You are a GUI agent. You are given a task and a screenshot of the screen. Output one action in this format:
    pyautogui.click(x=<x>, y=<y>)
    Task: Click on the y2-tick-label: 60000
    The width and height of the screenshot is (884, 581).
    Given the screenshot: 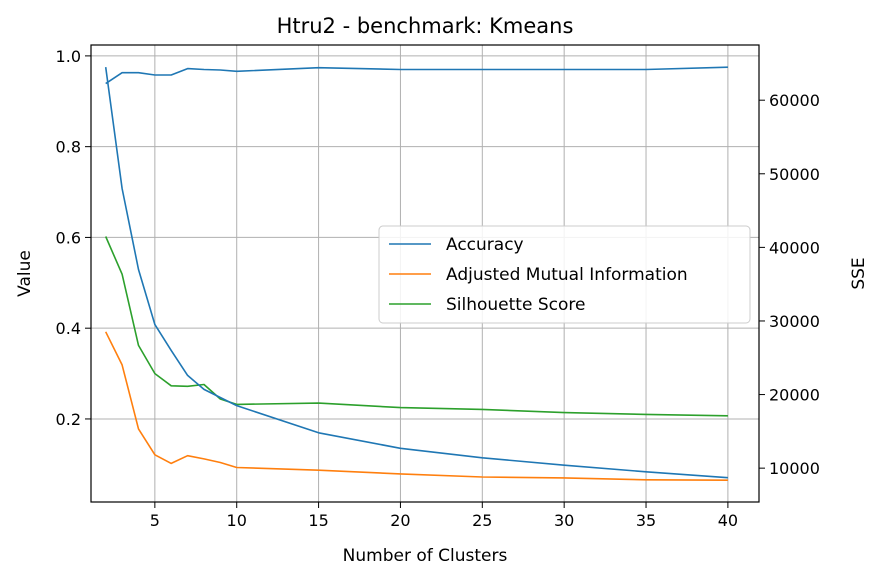 What is the action you would take?
    pyautogui.click(x=794, y=100)
    